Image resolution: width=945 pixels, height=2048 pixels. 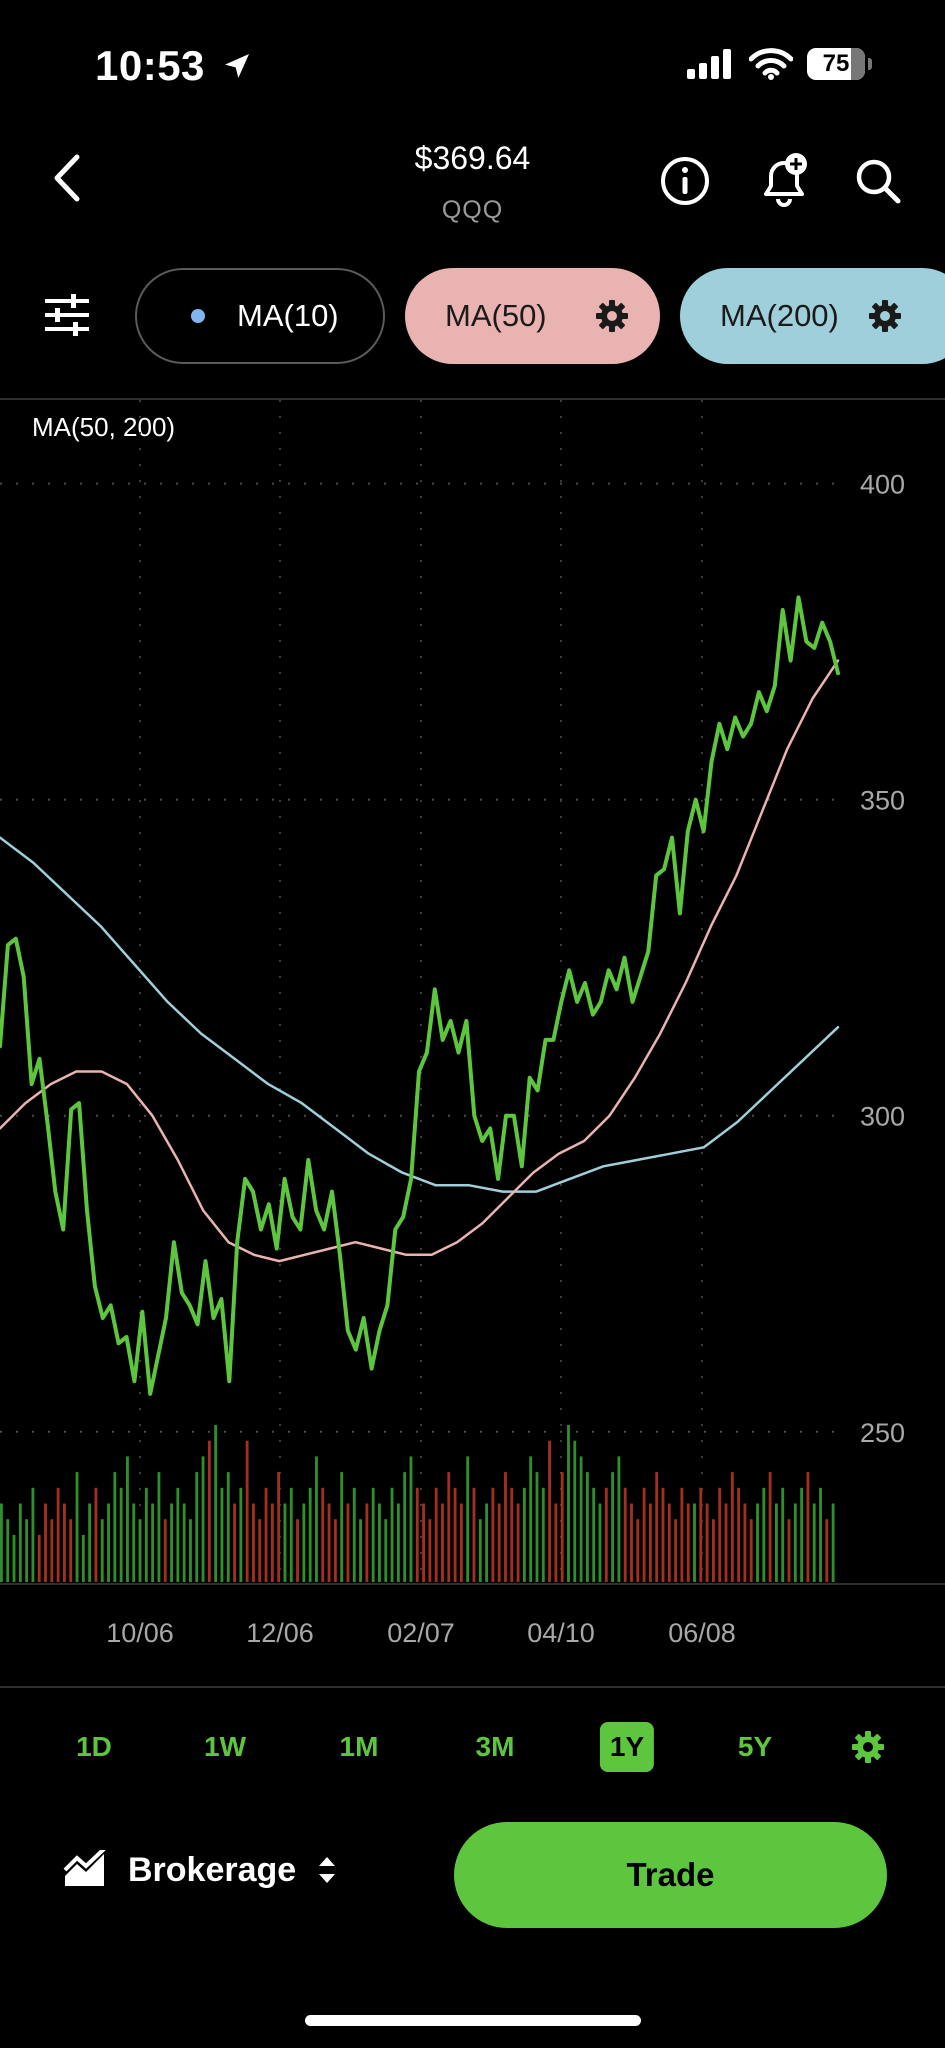 What do you see at coordinates (237, 66) in the screenshot?
I see `location-arrow-icon` at bounding box center [237, 66].